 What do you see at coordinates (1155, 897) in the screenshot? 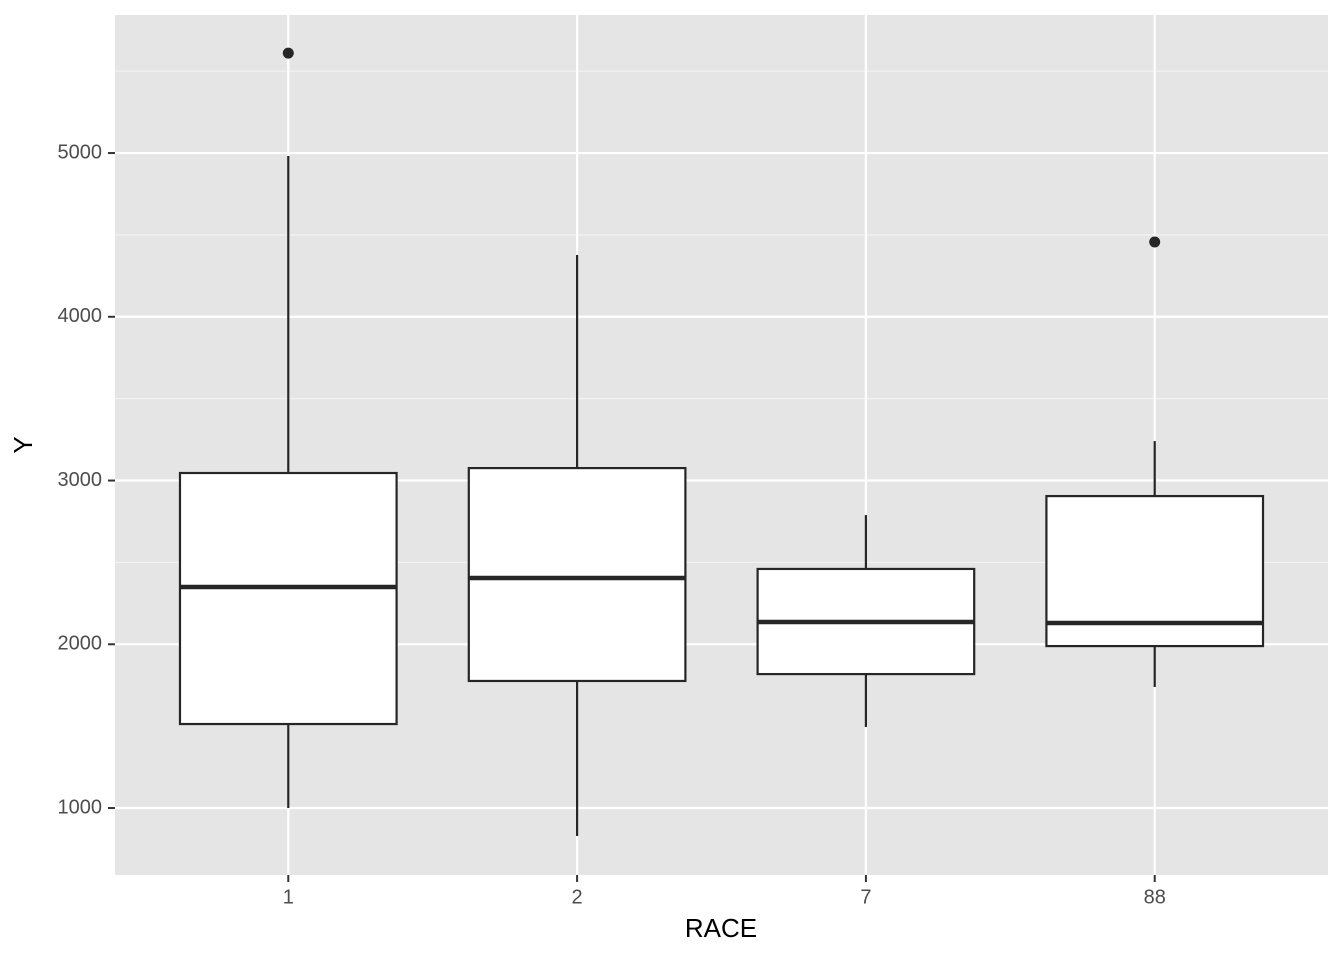
I see `x-tick-label: 88` at bounding box center [1155, 897].